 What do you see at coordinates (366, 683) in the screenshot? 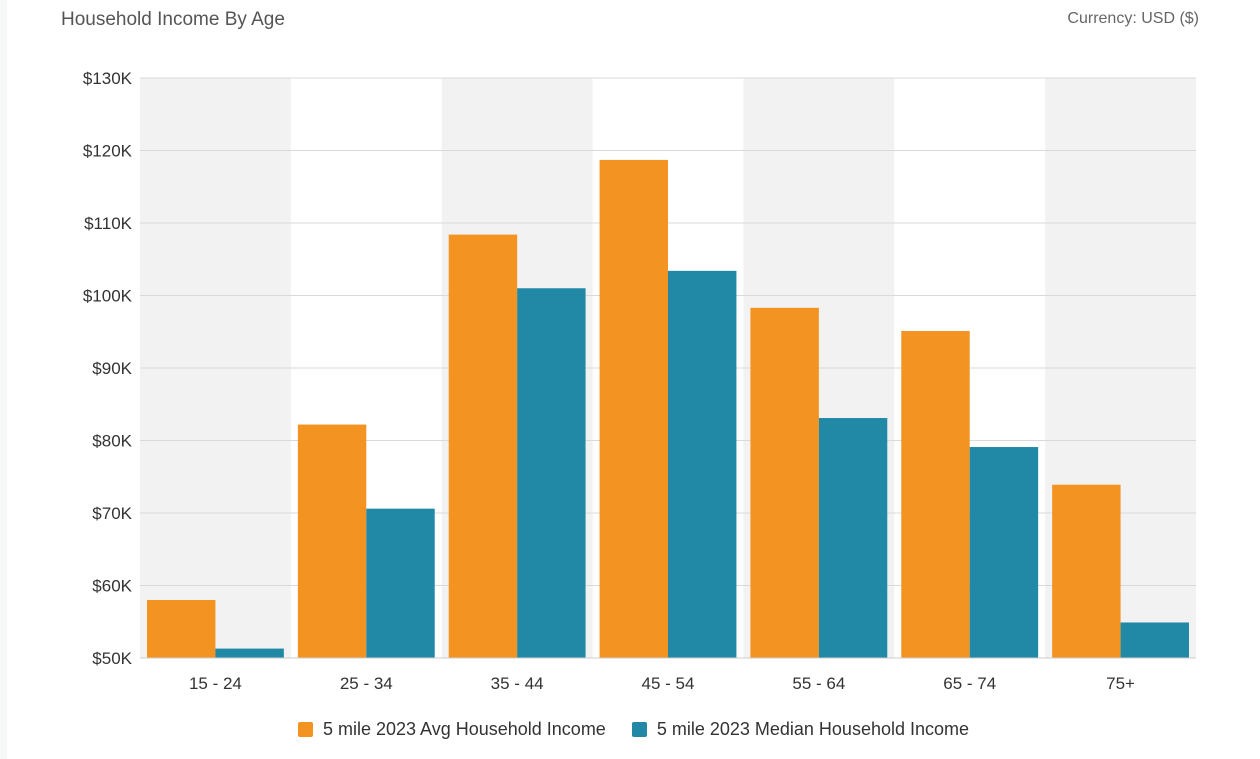
I see `x-tick-label: 25 - 34` at bounding box center [366, 683].